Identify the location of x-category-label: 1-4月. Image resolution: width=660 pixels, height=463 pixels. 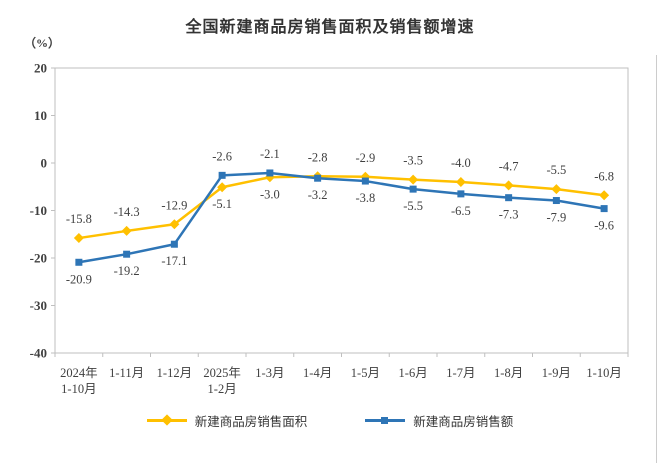
(317, 373).